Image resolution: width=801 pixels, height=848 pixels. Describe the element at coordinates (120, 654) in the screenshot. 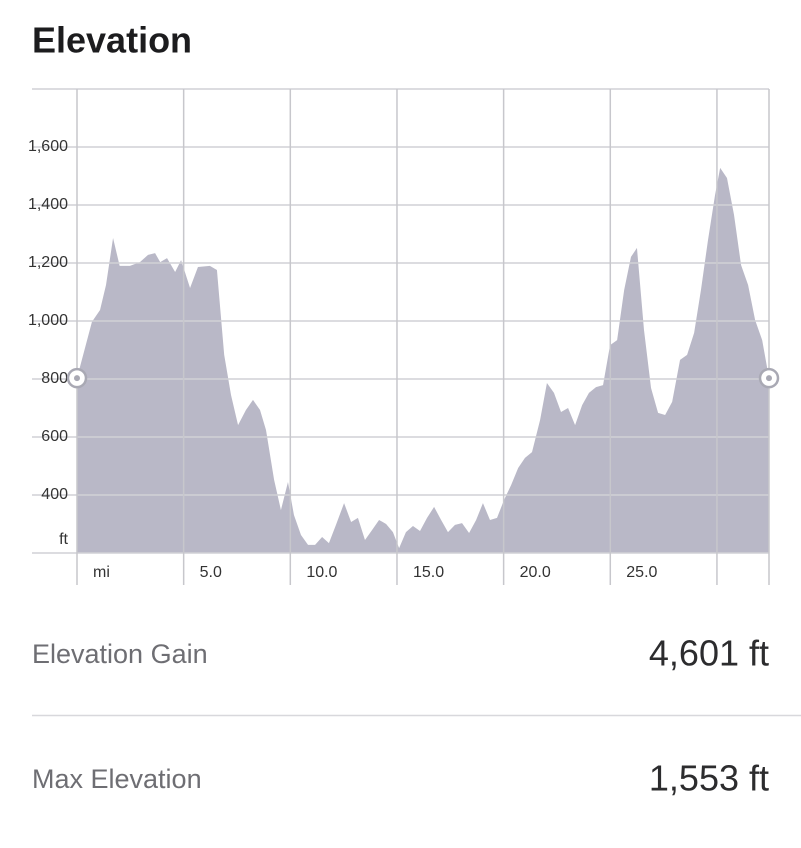

I see `stat-label: Elevation Gain` at that location.